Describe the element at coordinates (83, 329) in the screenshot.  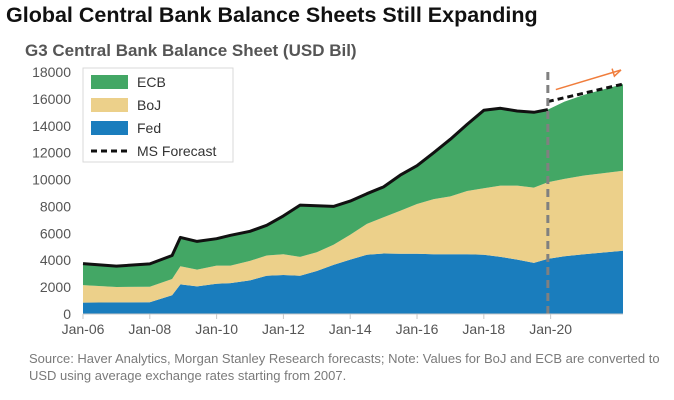
I see `x-tick-label: Jan-06` at that location.